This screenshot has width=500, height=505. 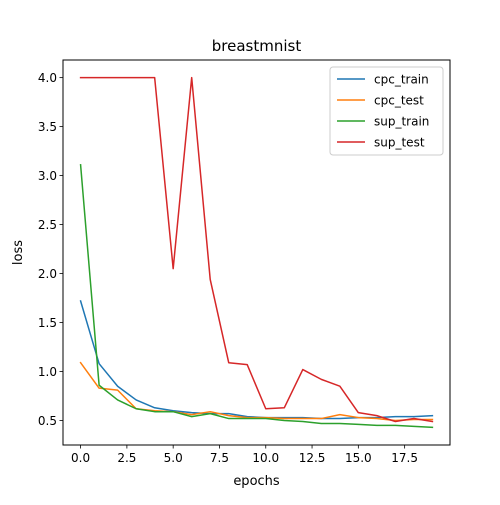 I want to click on x-tick-label: 15.0, so click(x=358, y=458).